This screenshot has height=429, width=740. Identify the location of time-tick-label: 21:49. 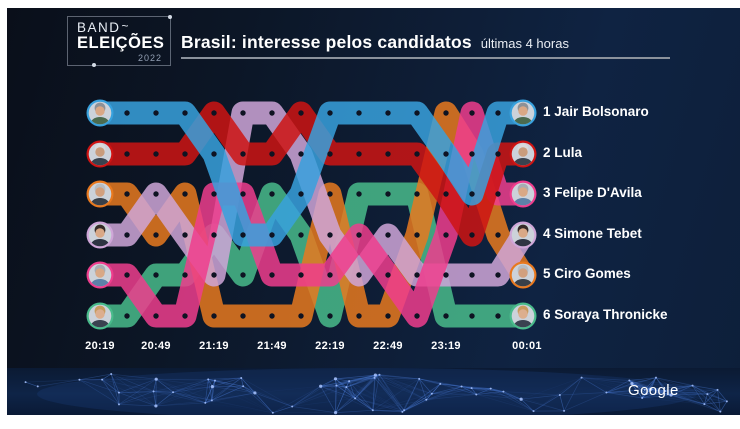
(272, 346).